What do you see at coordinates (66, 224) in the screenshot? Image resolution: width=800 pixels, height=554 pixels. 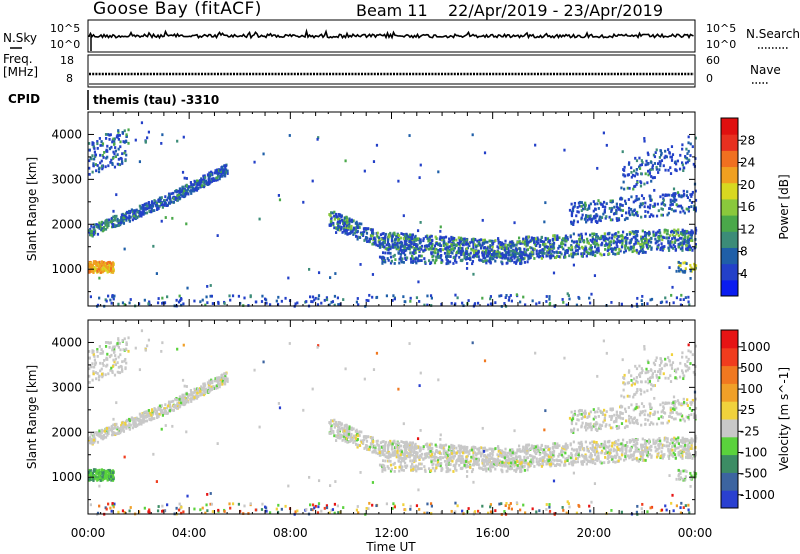 I see `y-tick-label: 2000` at bounding box center [66, 224].